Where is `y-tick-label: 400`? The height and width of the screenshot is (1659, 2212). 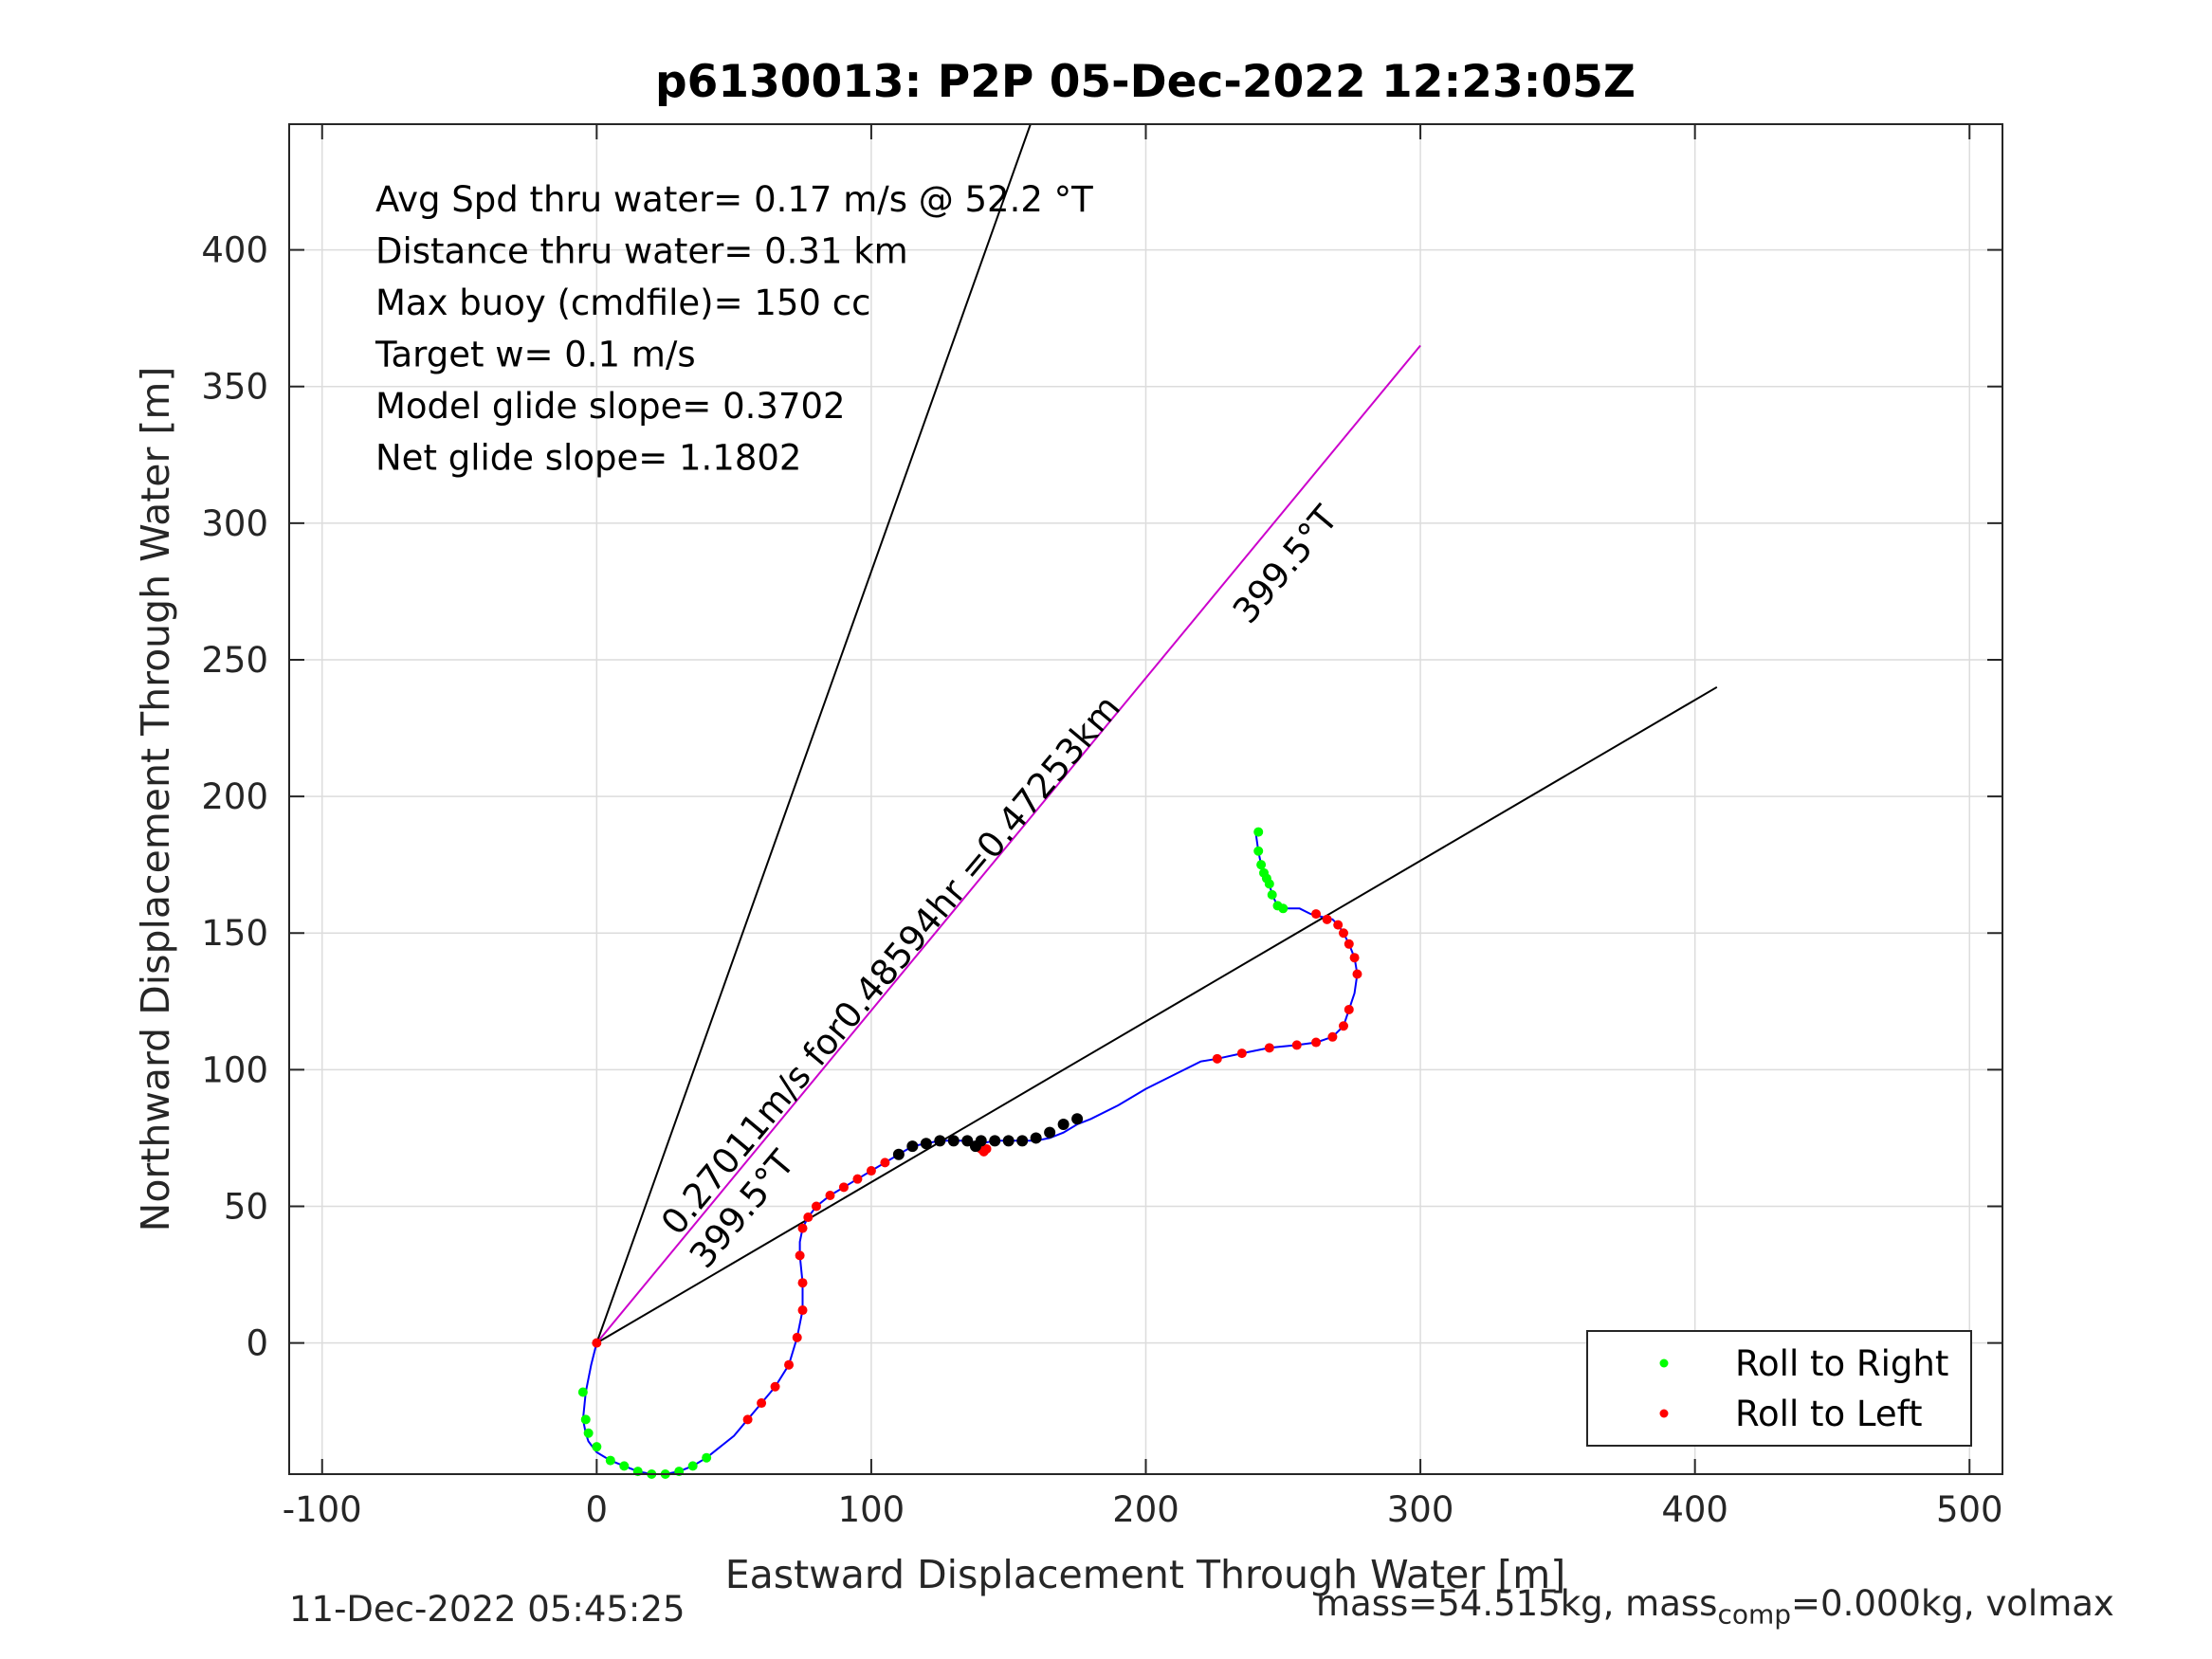
y-tick-label: 400 is located at coordinates (234, 250).